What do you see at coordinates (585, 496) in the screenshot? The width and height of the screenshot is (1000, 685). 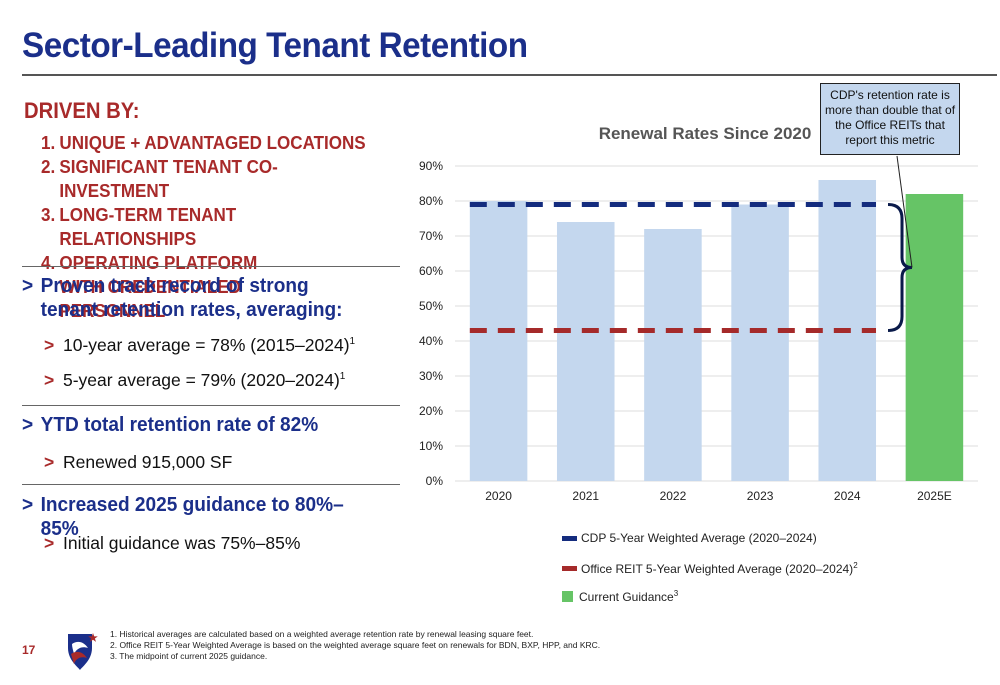 I see `x-tick-label: 2021` at bounding box center [585, 496].